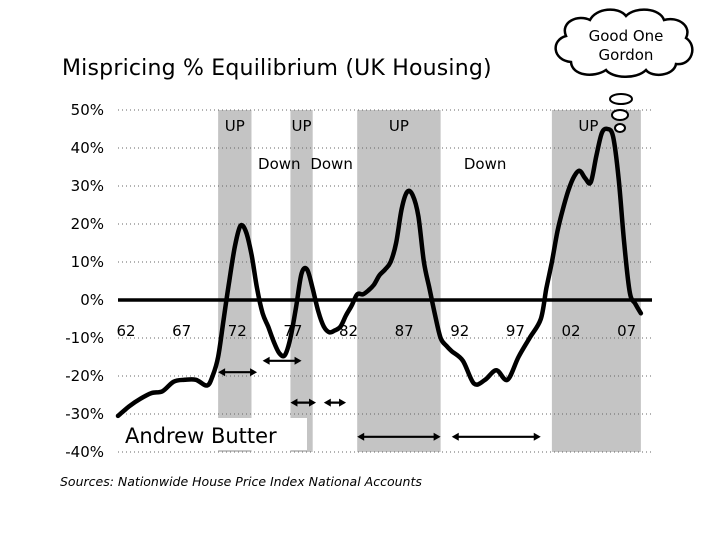 This screenshot has width=720, height=534. Describe the element at coordinates (626, 331) in the screenshot. I see `x-tick-label: 07` at that location.